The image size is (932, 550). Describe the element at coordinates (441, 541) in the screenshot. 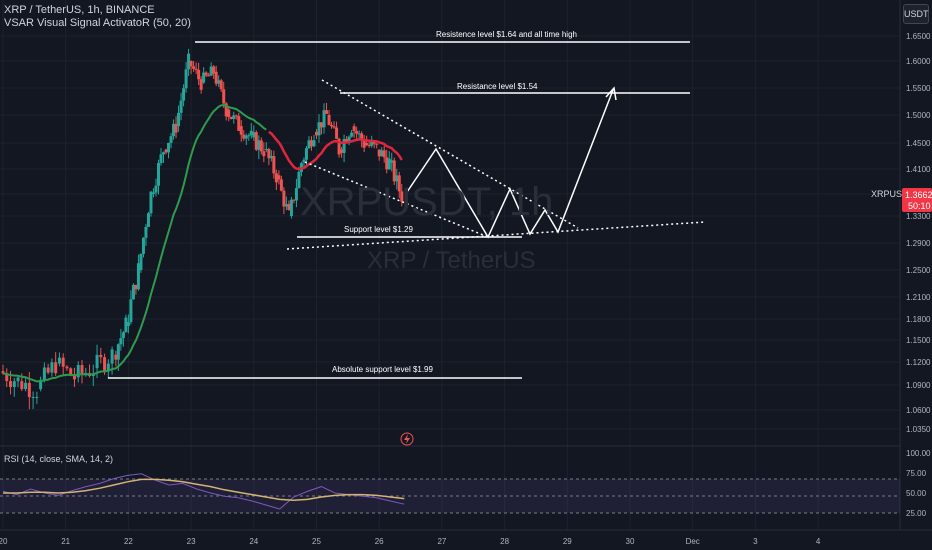

I see `time-tick-label: 27` at that location.